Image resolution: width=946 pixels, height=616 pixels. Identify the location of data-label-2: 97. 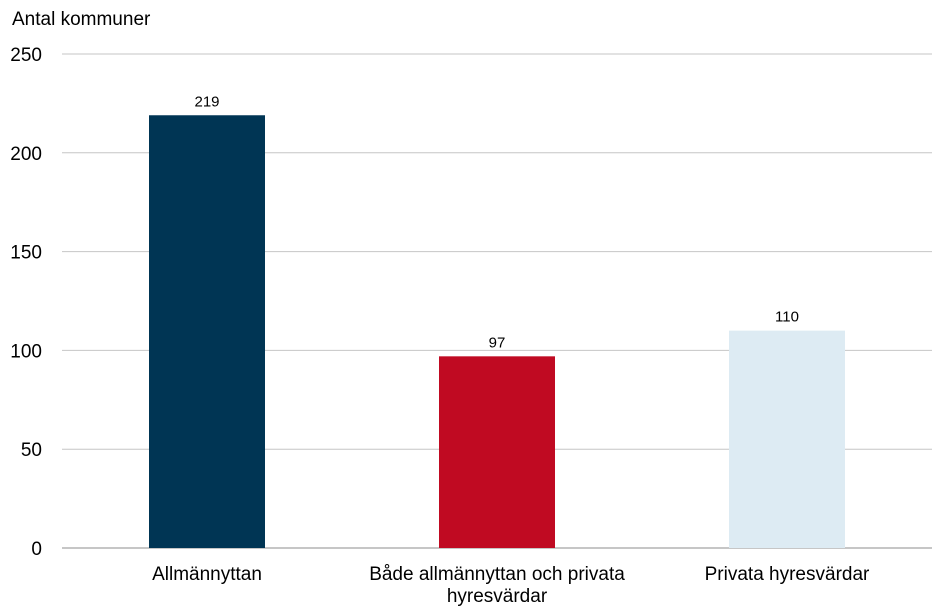
(497, 342).